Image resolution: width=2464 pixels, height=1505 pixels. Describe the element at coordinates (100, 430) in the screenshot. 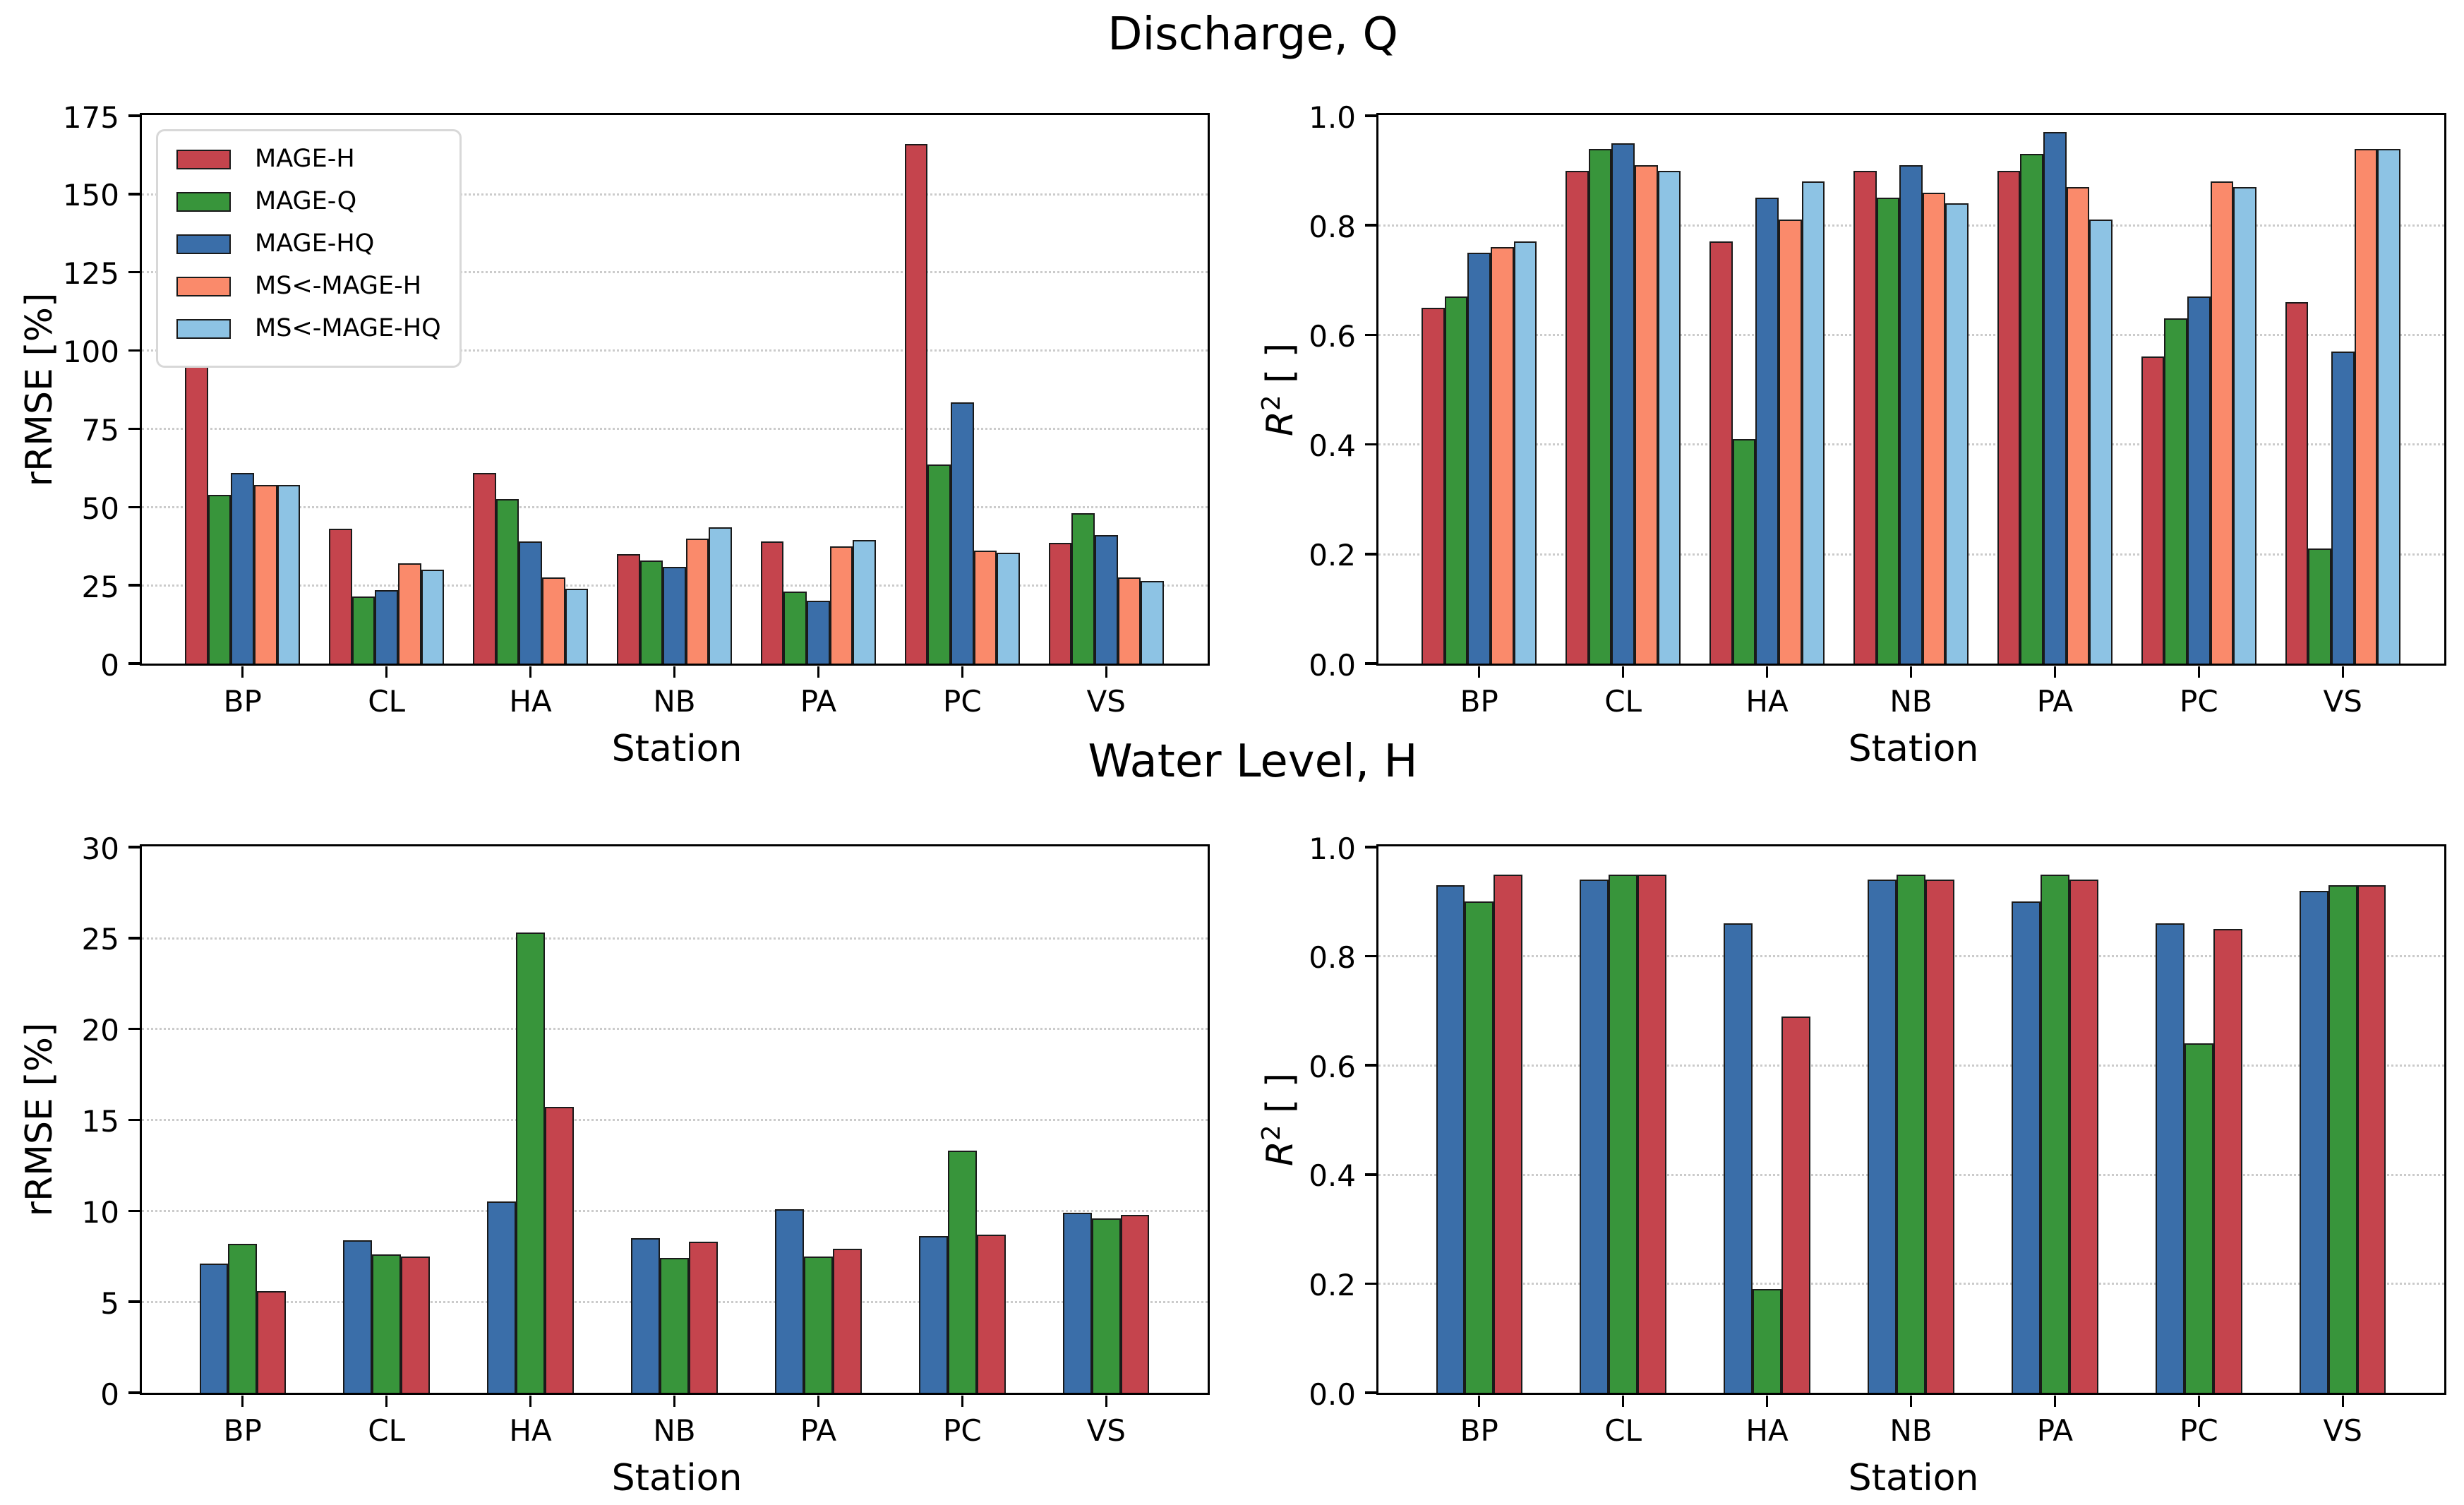

I see `y-tick-label: 75` at that location.